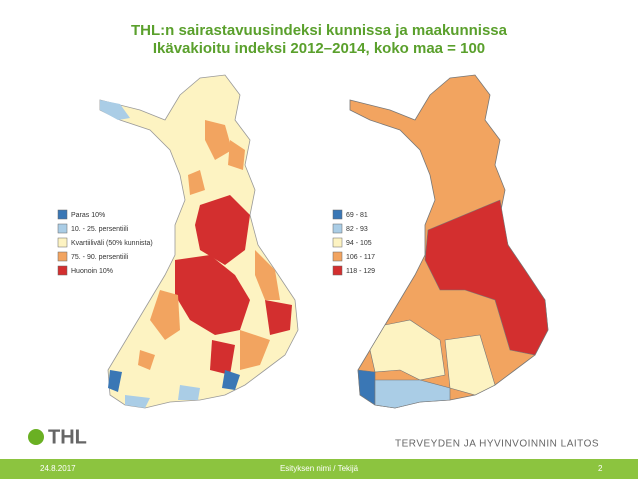 This screenshot has width=638, height=479. Describe the element at coordinates (88, 215) in the screenshot. I see `legend-label: Paras 10%` at that location.